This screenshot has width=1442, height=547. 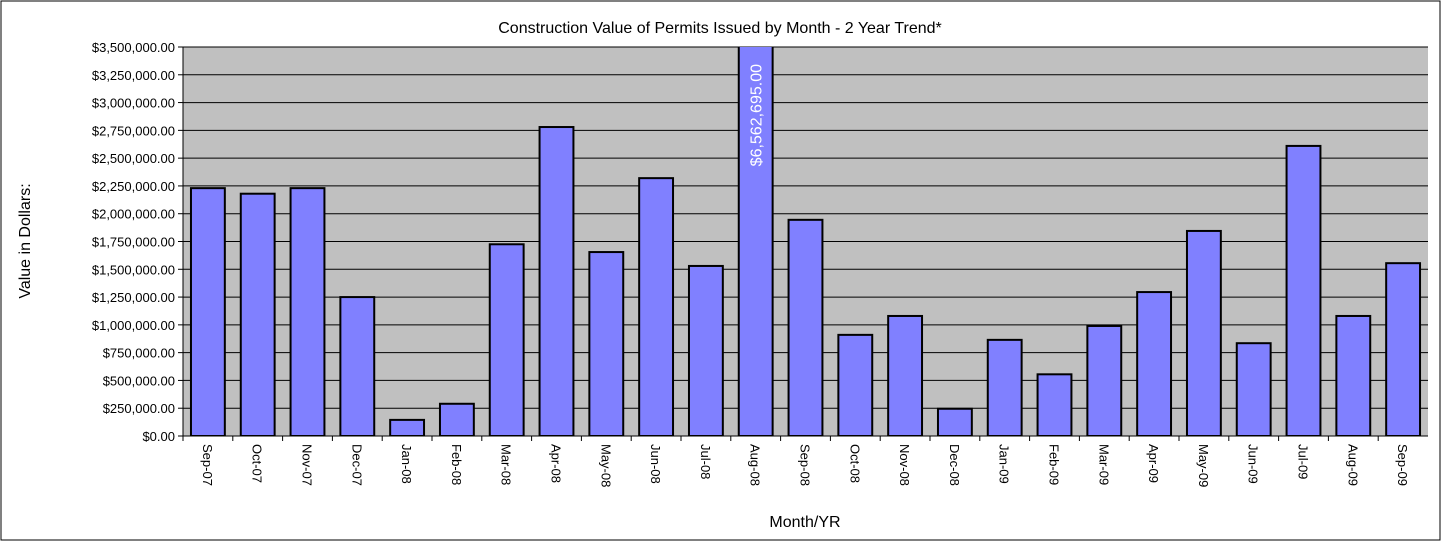 I want to click on x-tick-label: Jul-08, so click(x=705, y=461).